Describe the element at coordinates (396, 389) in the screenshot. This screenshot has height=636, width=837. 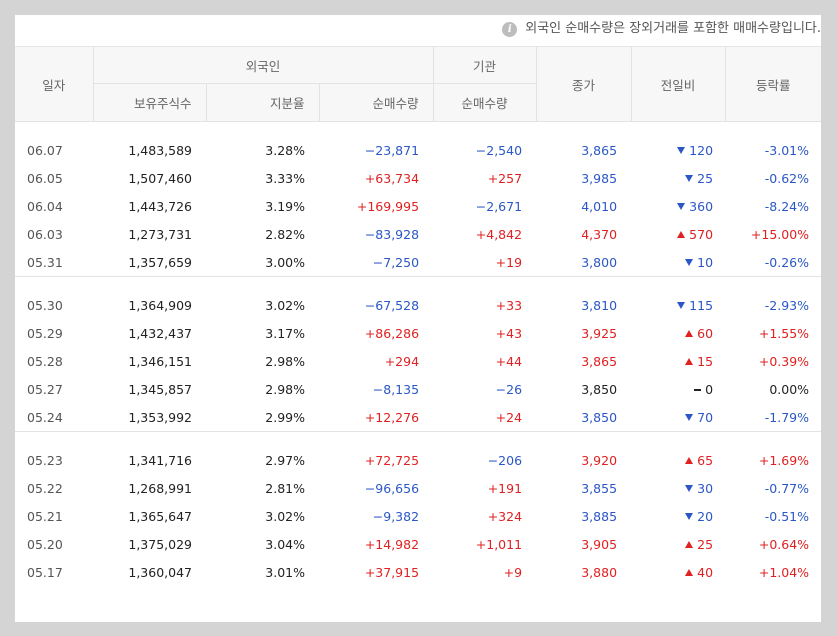
I see `foreign-net-cell: −8,135` at that location.